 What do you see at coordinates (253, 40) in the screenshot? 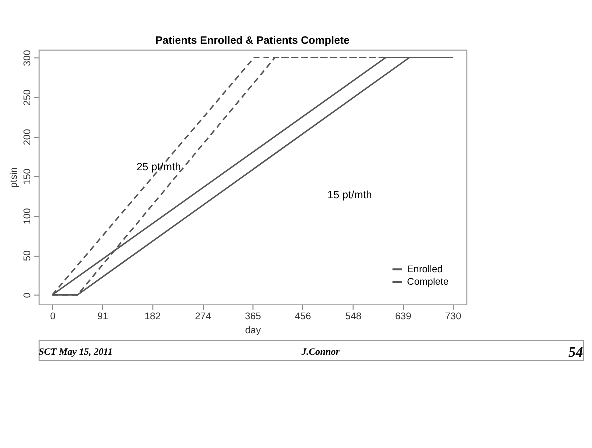
I see `chart-title: Patients Enrolled & Patients Complete` at bounding box center [253, 40].